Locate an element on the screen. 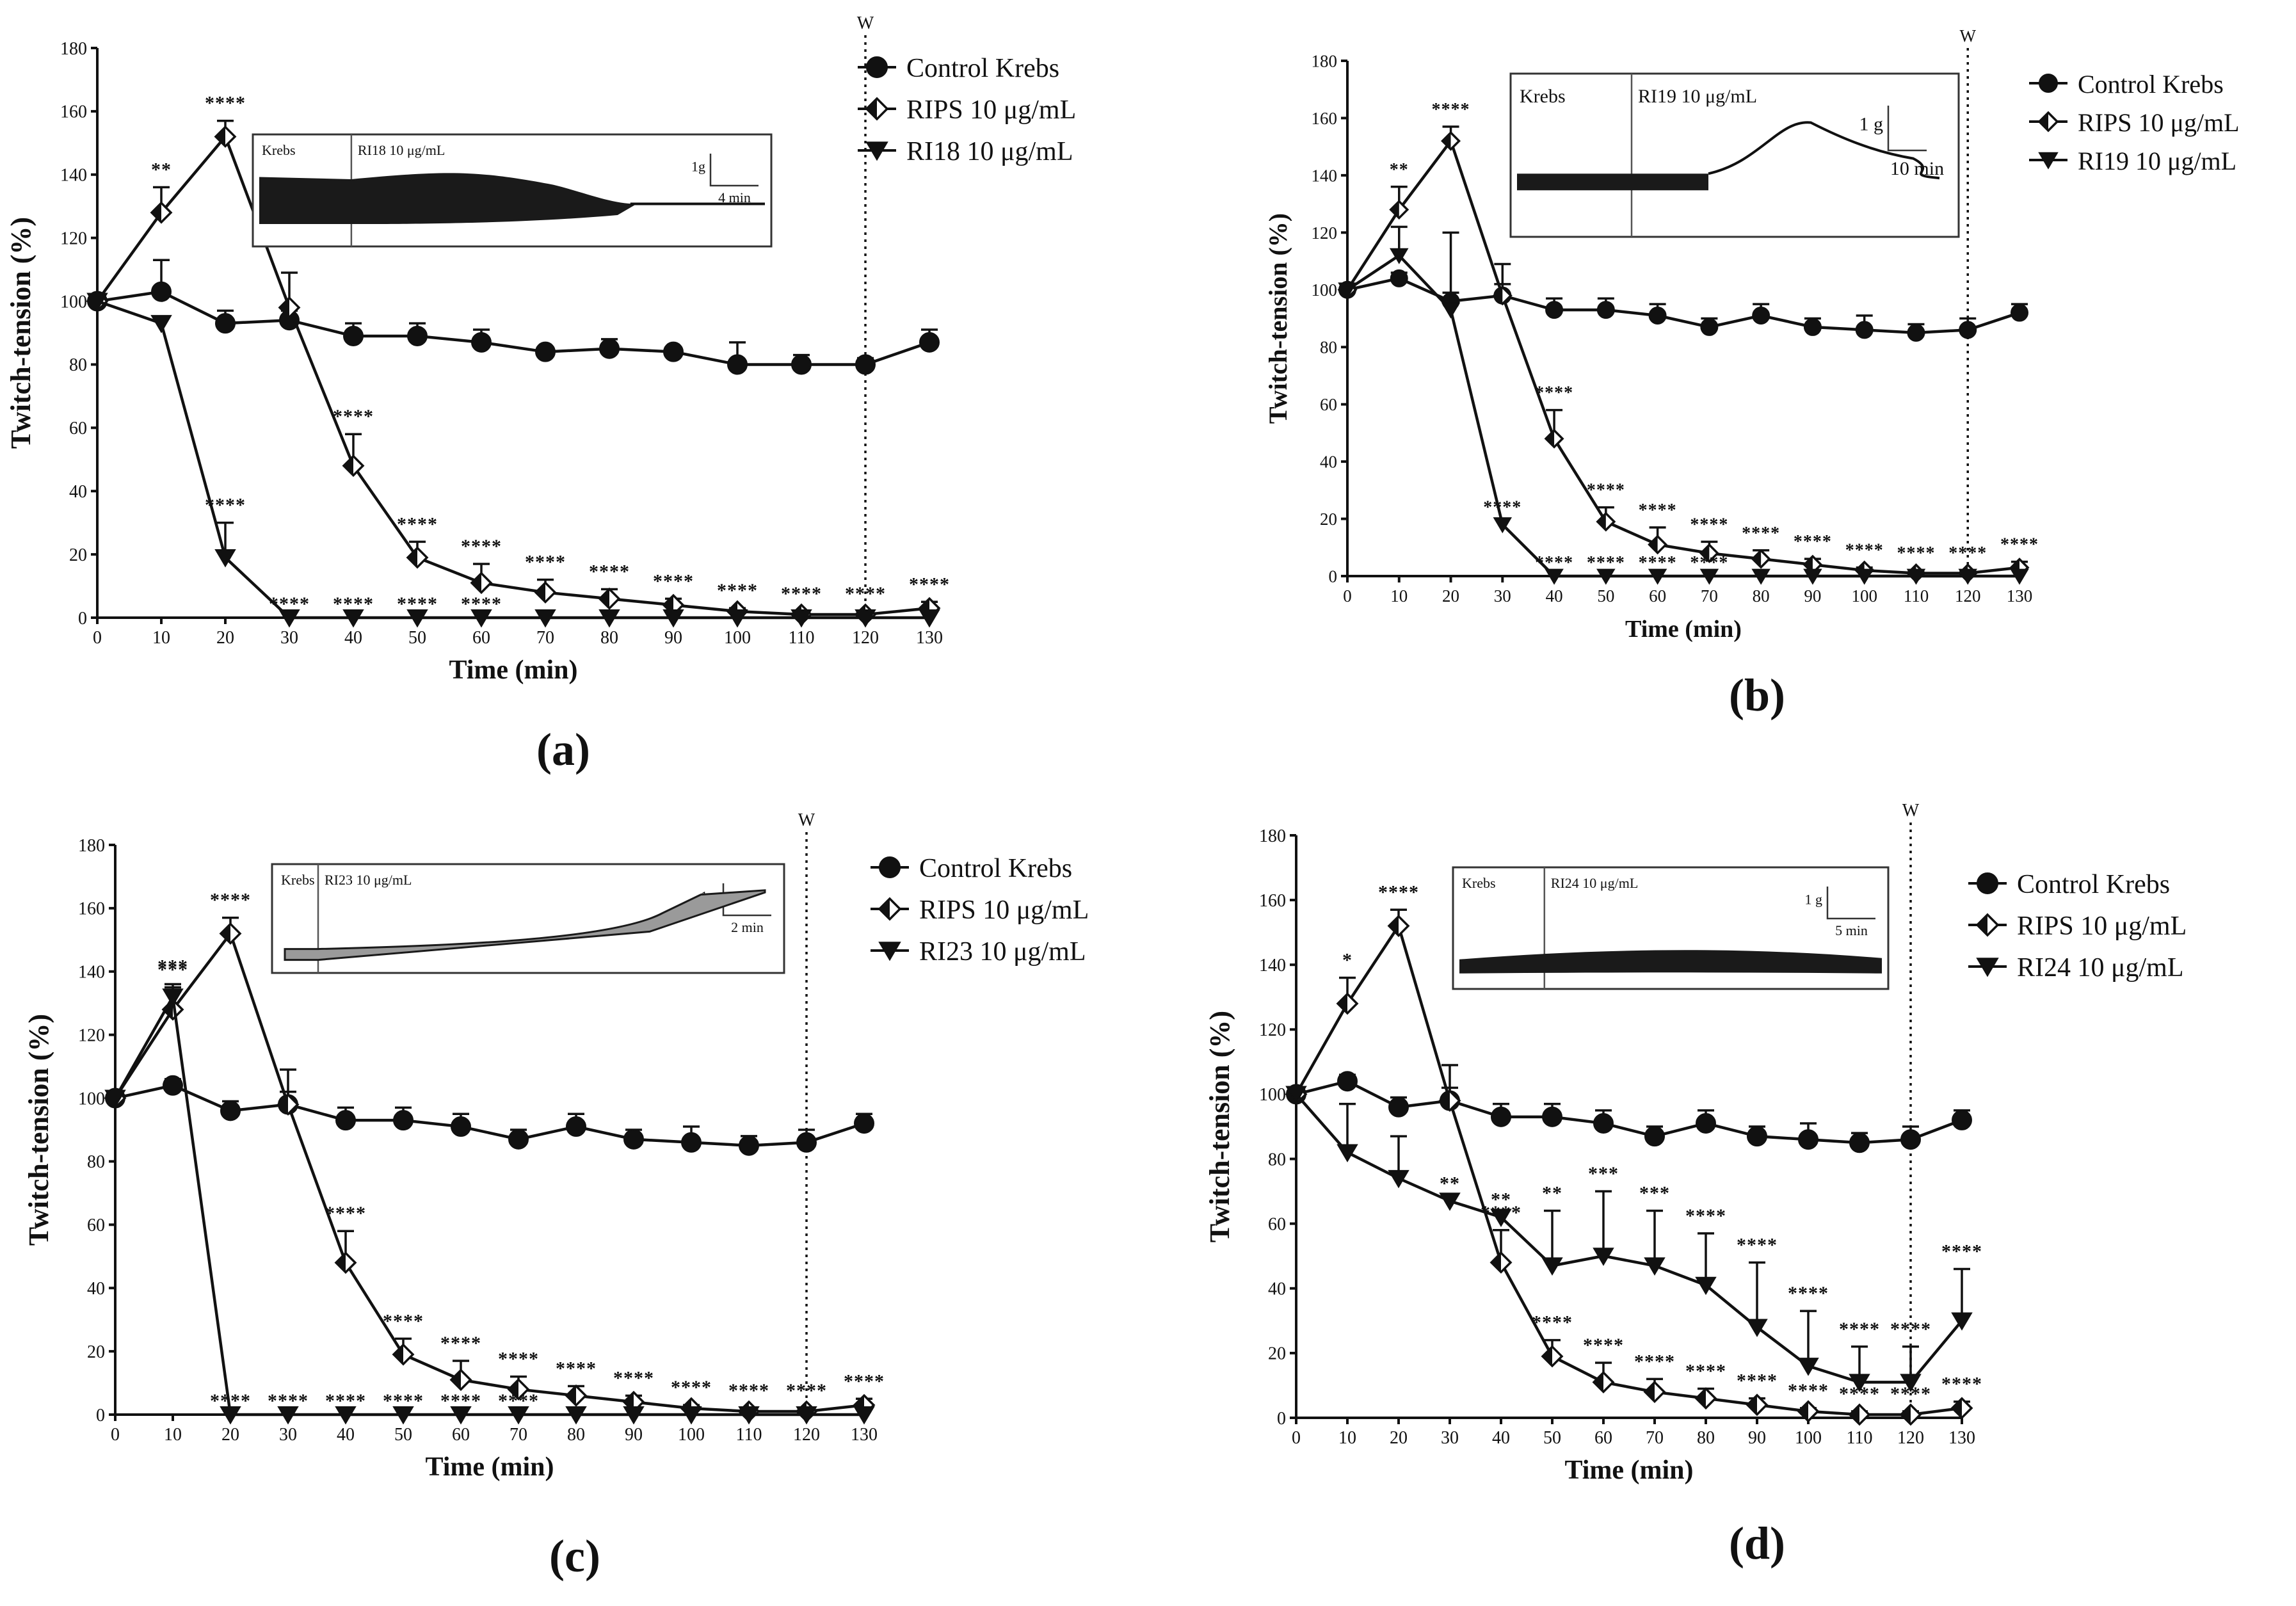  inset-trace-tail is located at coordinates (1824, 150).